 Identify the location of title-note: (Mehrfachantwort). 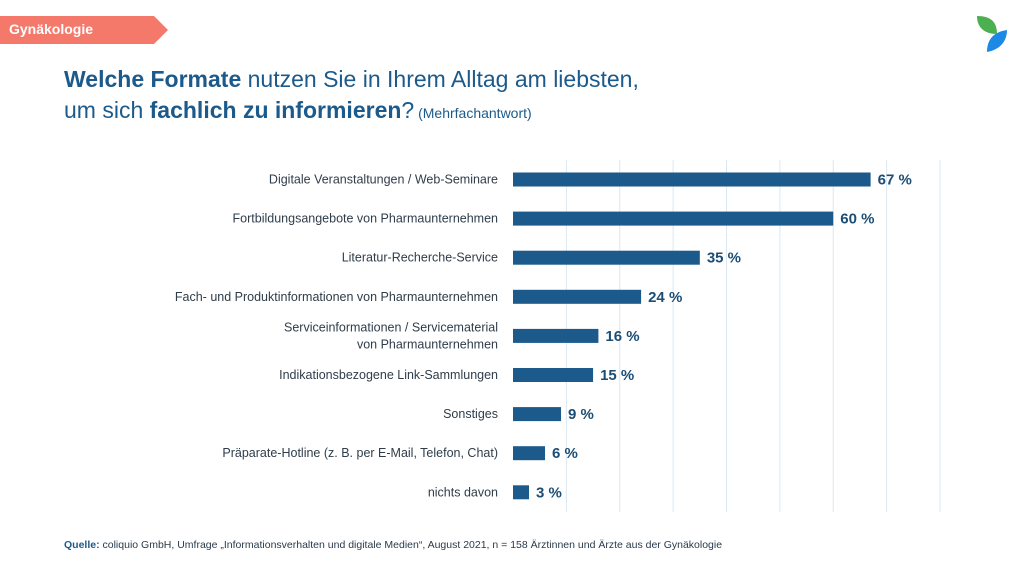
(473, 113).